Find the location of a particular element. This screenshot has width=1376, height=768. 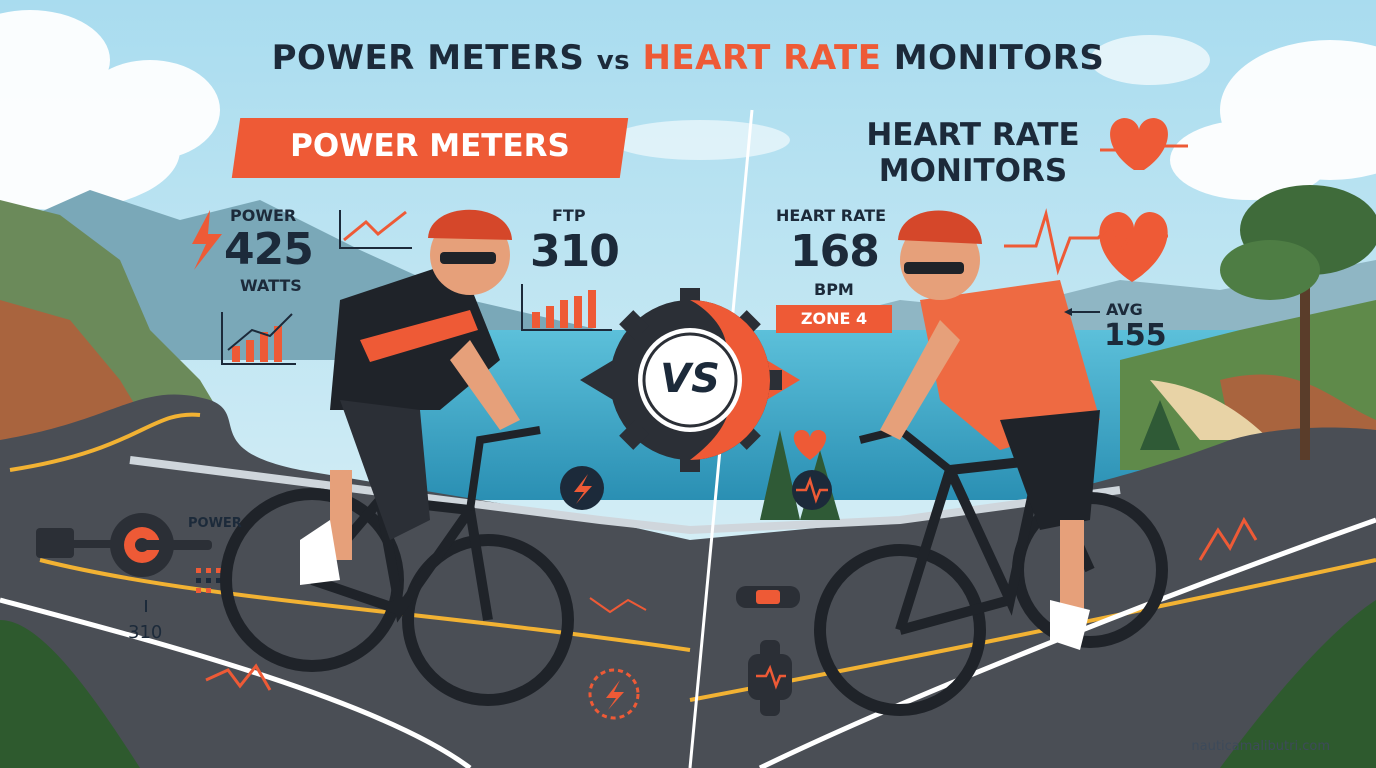

power-meters-banner: POWER METERS is located at coordinates (430, 146).